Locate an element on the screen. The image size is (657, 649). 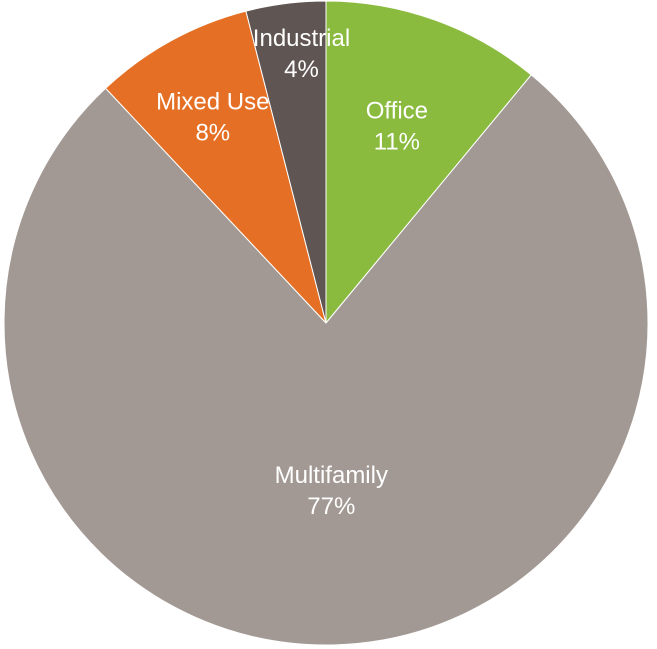
pie-slice-industrial is located at coordinates (286, 162).